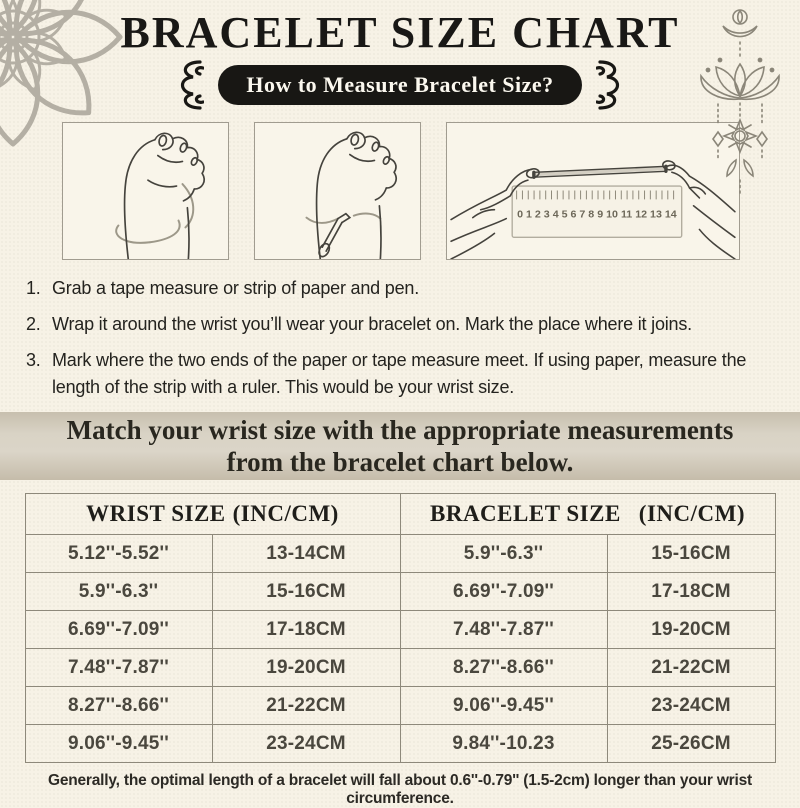 The image size is (800, 808). I want to click on wrist-cm-cell: 13-14CM, so click(306, 553).